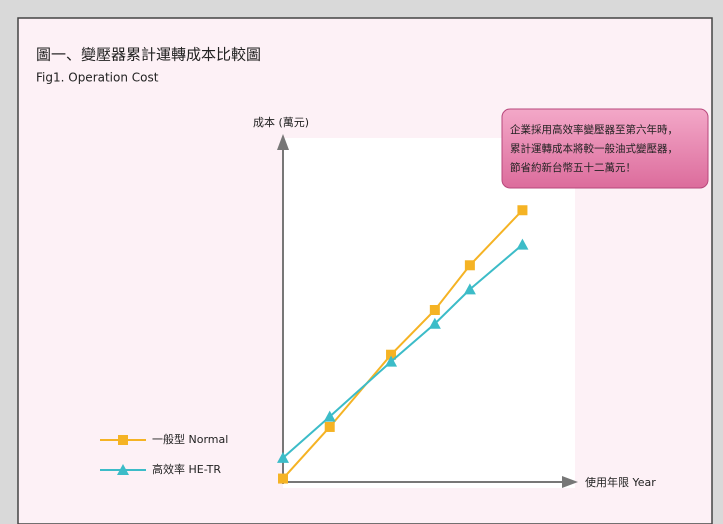 The height and width of the screenshot is (524, 723). I want to click on chart-title: 圖一、變壓器累計運轉成本比較圖, so click(148, 55).